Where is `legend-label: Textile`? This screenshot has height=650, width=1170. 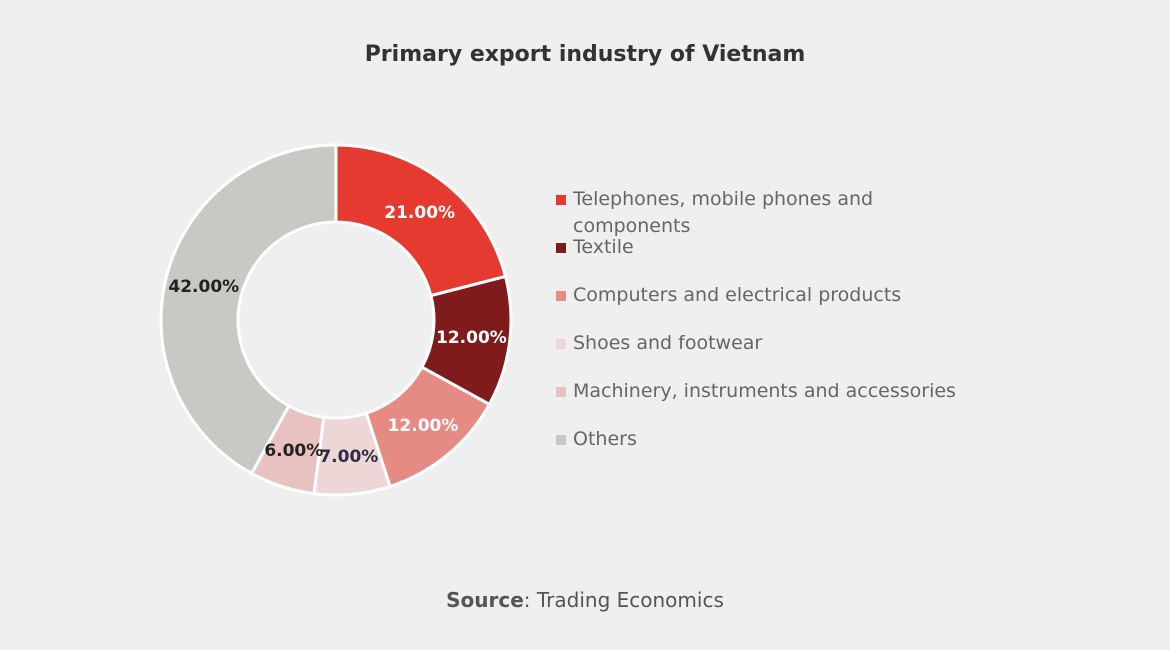 legend-label: Textile is located at coordinates (603, 247).